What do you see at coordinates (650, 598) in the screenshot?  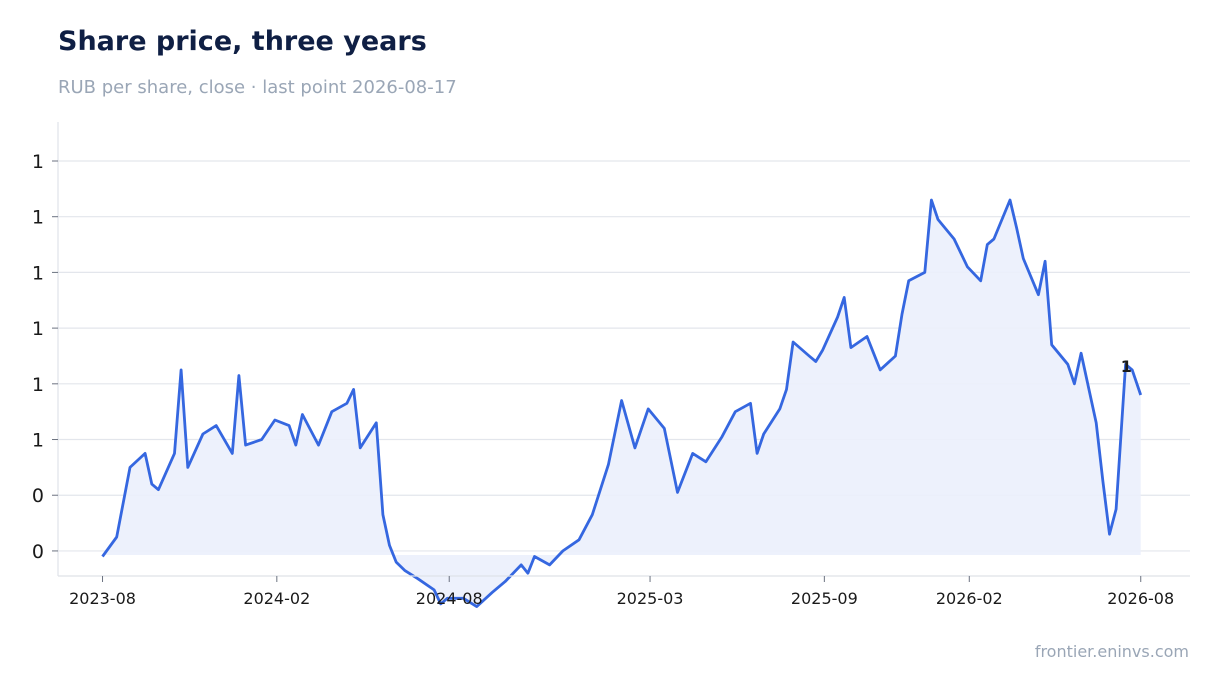 I see `x-tick-label: 2025-03` at bounding box center [650, 598].